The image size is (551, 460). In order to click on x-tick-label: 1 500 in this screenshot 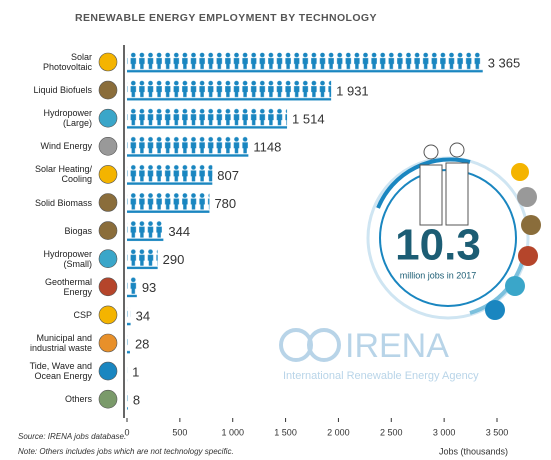, I will do `click(285, 432)`.